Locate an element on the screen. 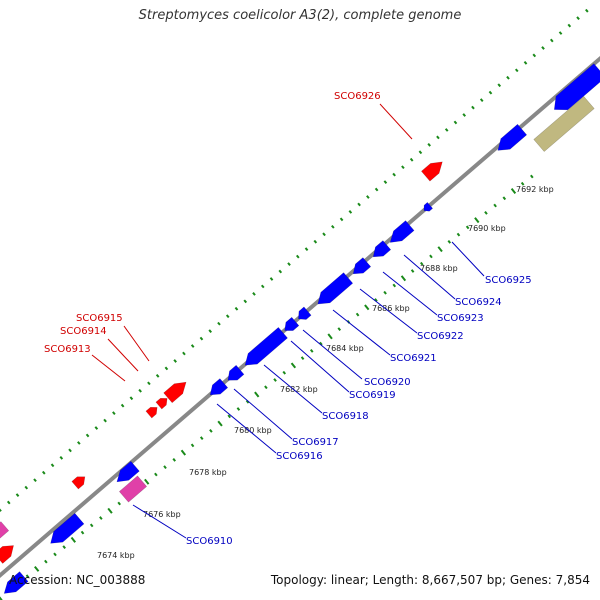 This screenshot has width=600, height=600. gene-label: SCO6910 is located at coordinates (209, 541).